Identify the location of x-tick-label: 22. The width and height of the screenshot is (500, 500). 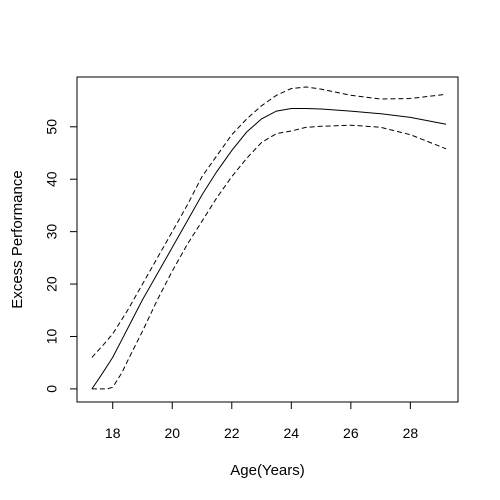
(232, 433).